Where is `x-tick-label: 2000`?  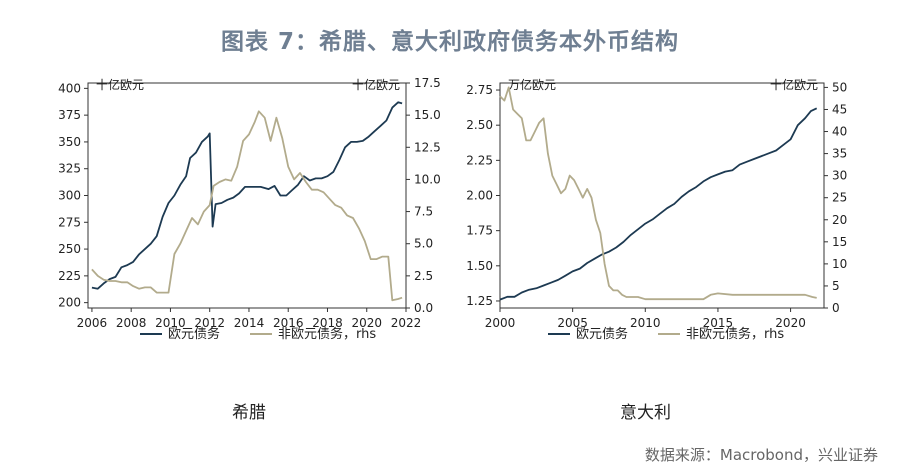 x-tick-label: 2000 is located at coordinates (500, 323).